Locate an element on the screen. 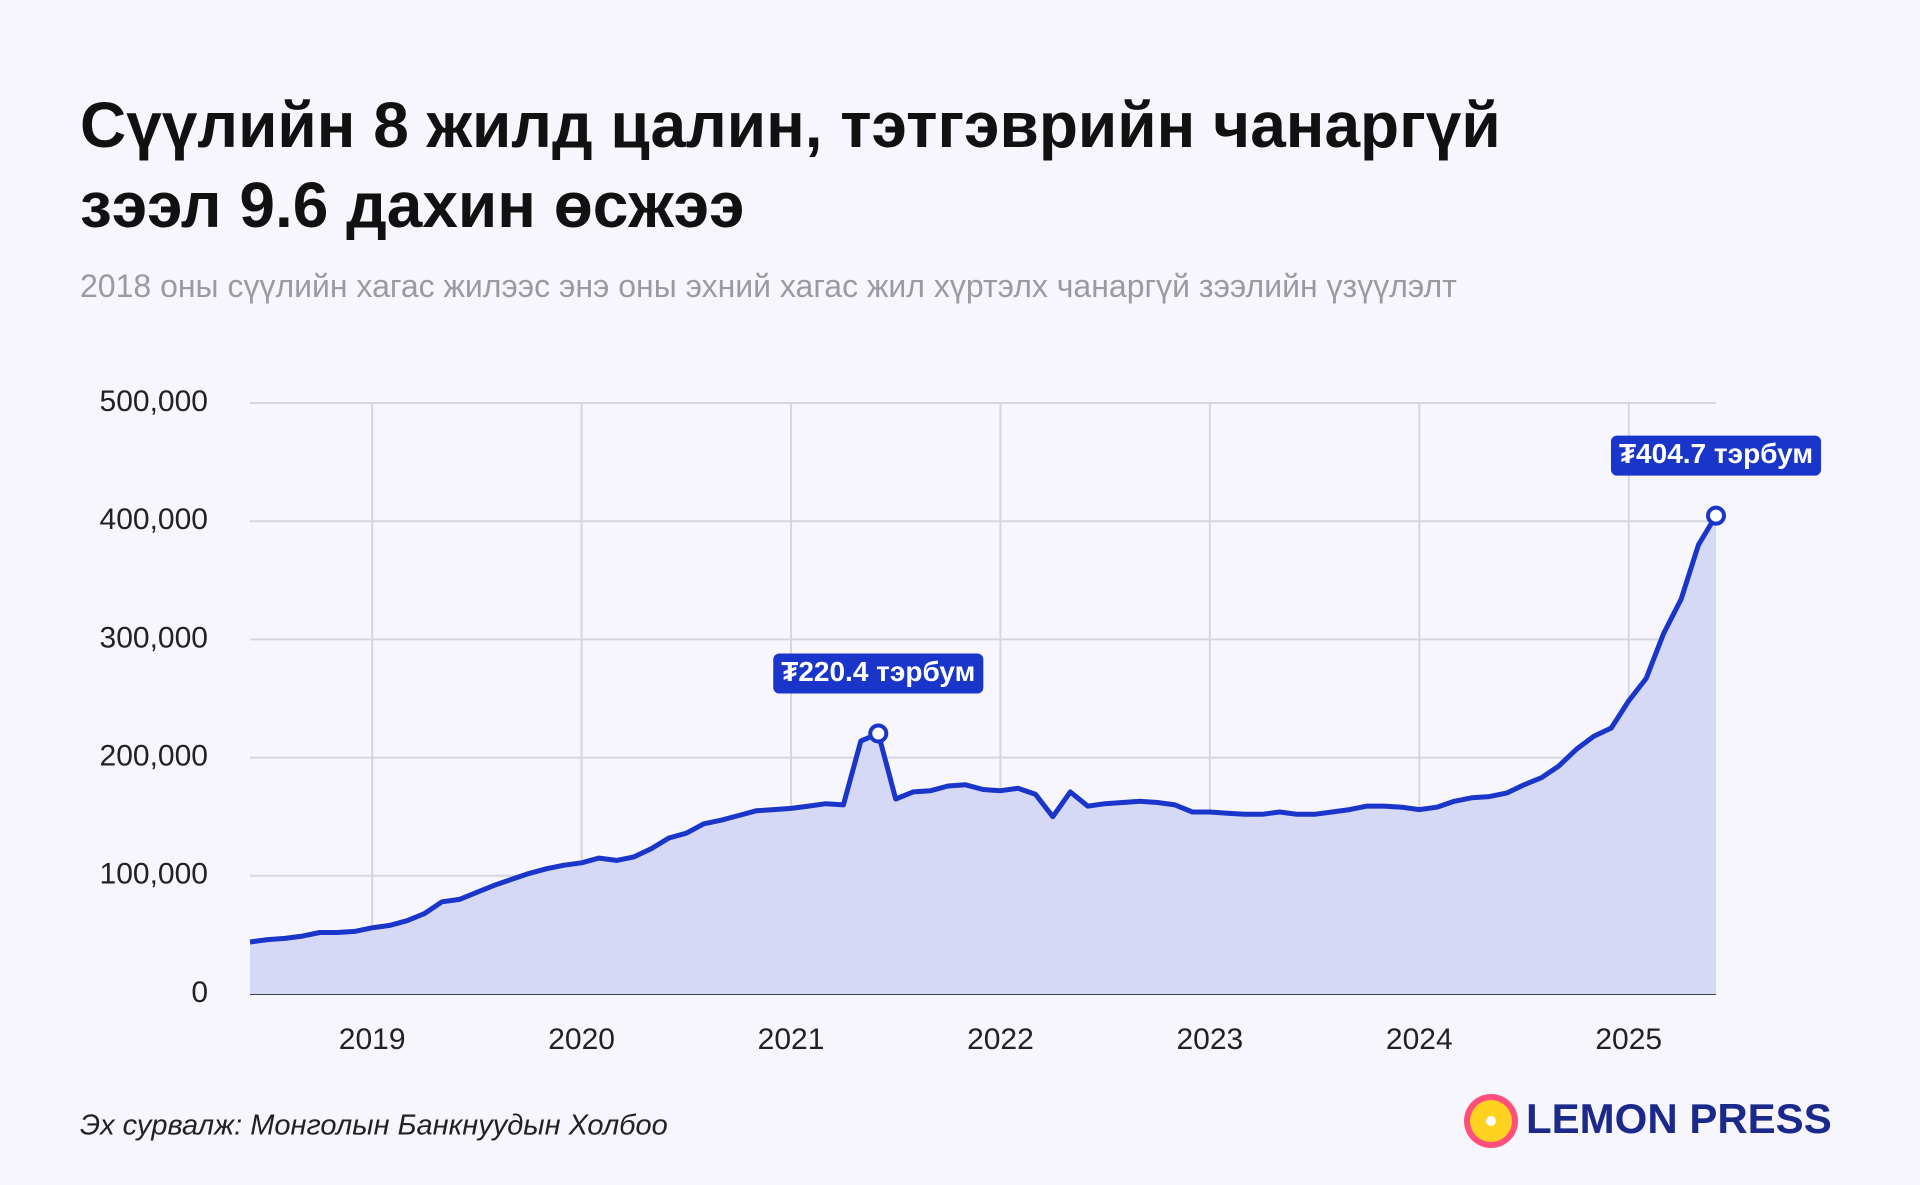 This screenshot has height=1185, width=1920. y-tick-label: 100,000 is located at coordinates (154, 874).